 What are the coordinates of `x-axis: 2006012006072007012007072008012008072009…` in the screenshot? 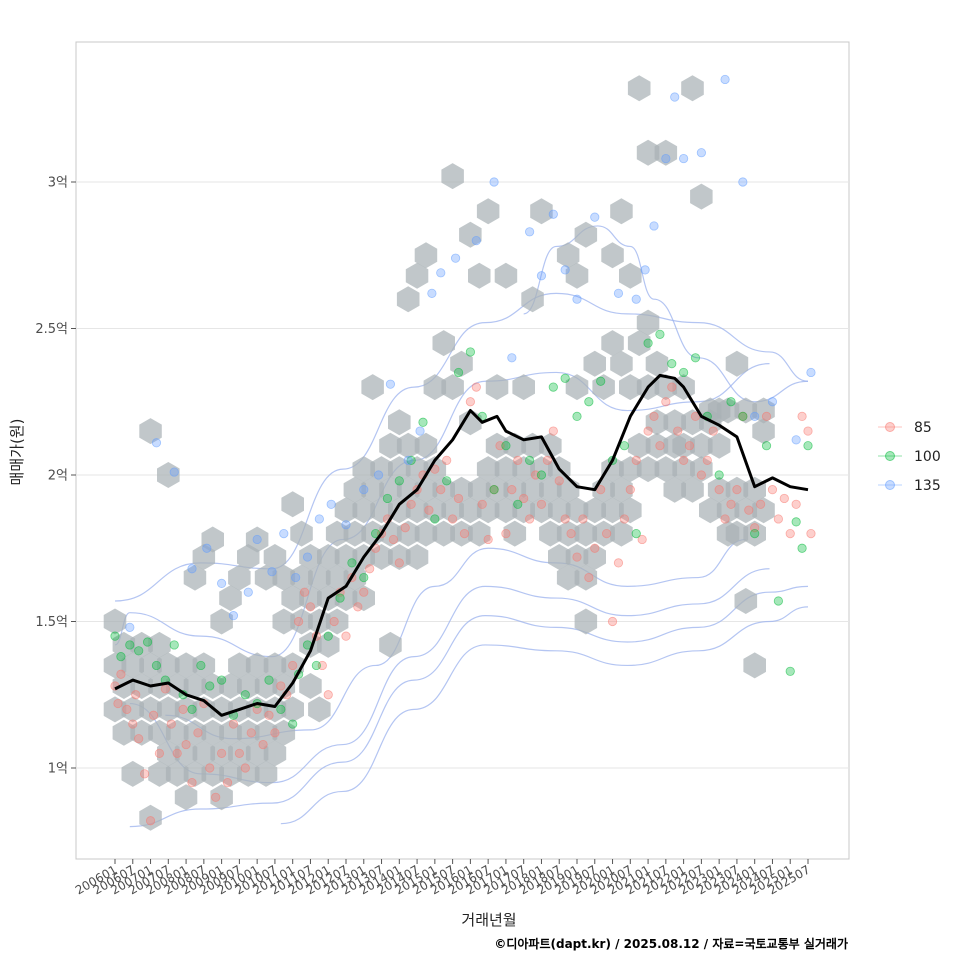 It's located at (443, 878).